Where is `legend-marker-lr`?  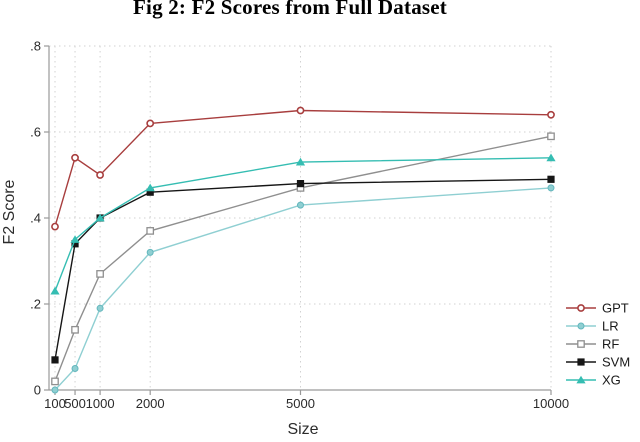
legend-marker-lr is located at coordinates (581, 326).